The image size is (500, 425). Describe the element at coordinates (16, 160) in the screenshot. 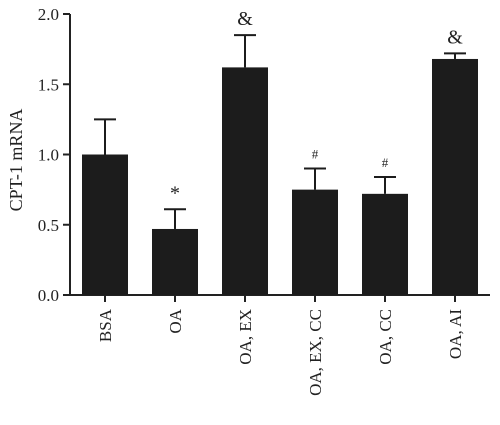

I see `y-axis-title: CPT-1 mRNA` at that location.